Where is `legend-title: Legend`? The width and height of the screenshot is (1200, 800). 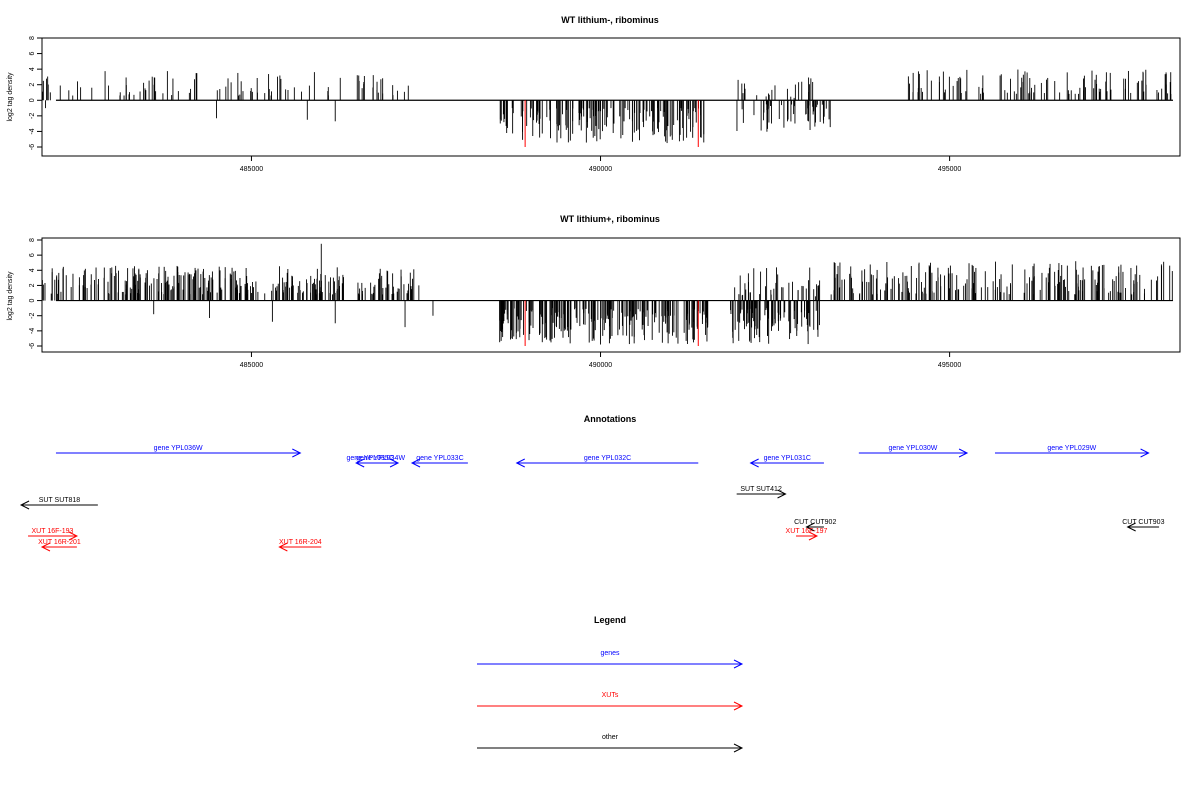 legend-title: Legend is located at coordinates (610, 620).